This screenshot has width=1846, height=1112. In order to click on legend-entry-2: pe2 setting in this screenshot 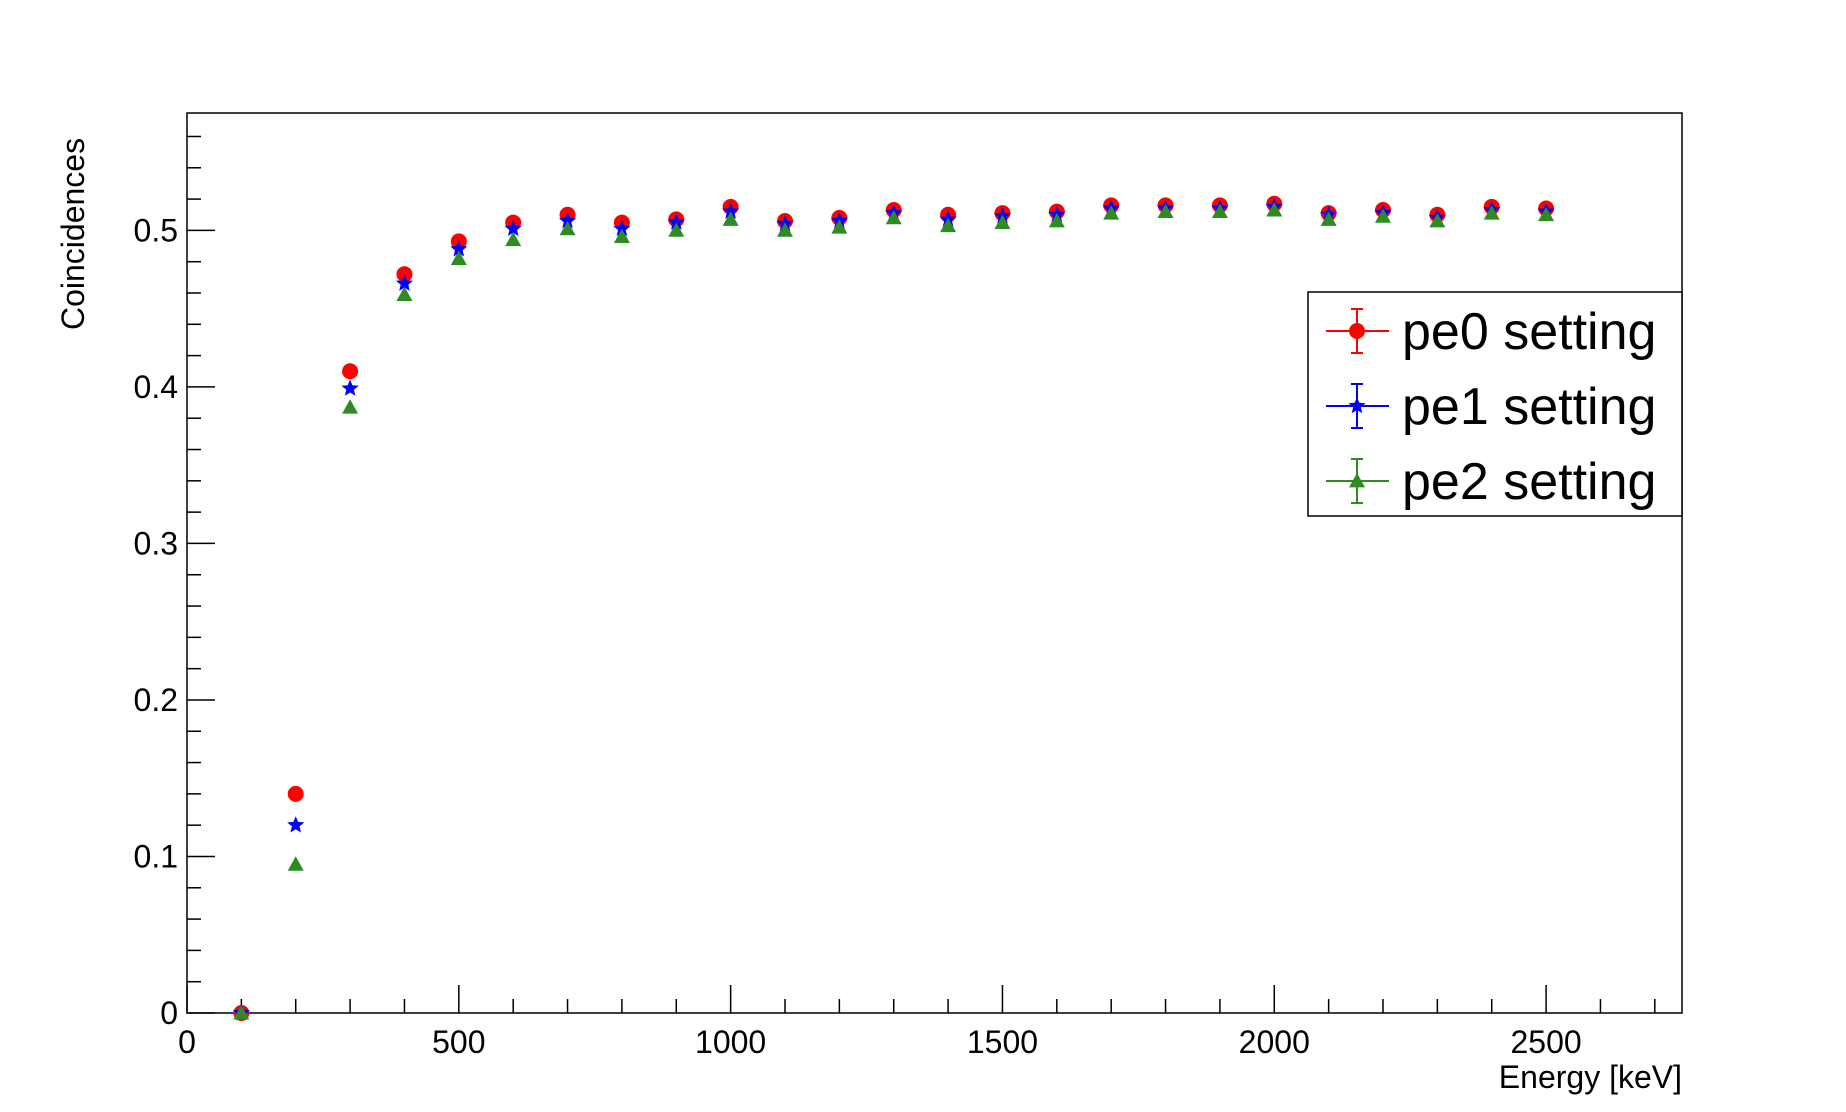, I will do `click(1491, 482)`.